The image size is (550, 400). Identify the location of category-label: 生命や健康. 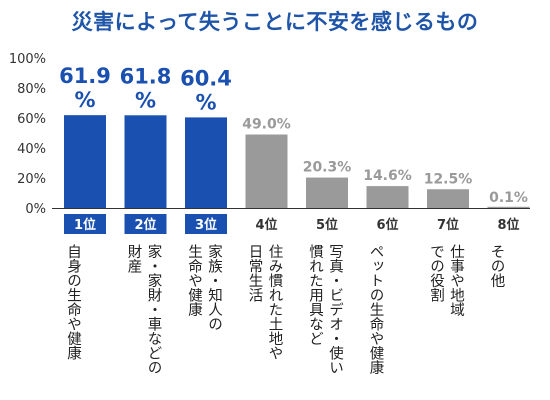
(194, 280).